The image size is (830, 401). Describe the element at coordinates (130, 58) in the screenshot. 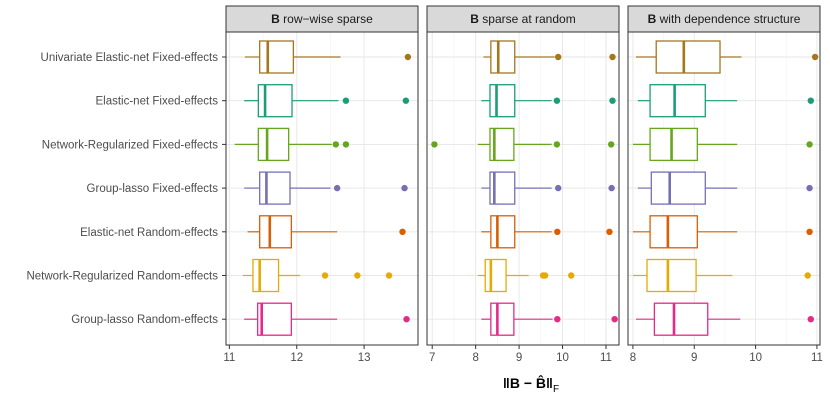

I see `method-label: Univariate Elastic-net Fixed-effects` at that location.